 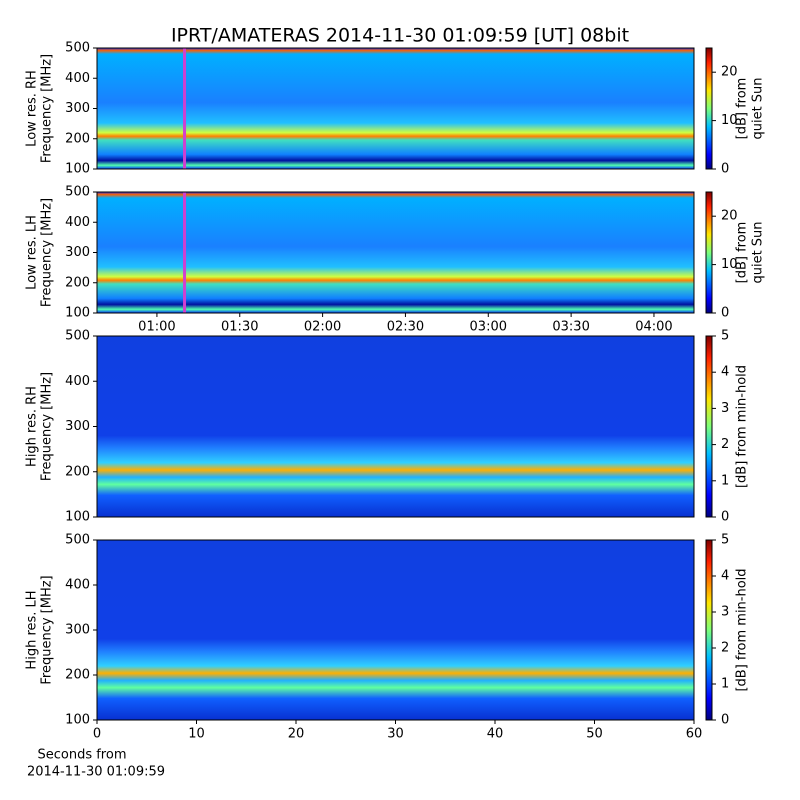 I want to click on x-tick-label: 40, so click(x=495, y=734).